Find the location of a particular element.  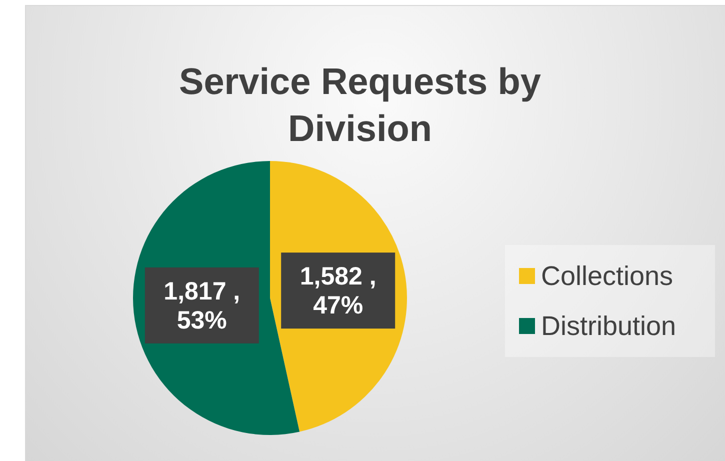

data-label: 1,817 , 53% is located at coordinates (202, 305).